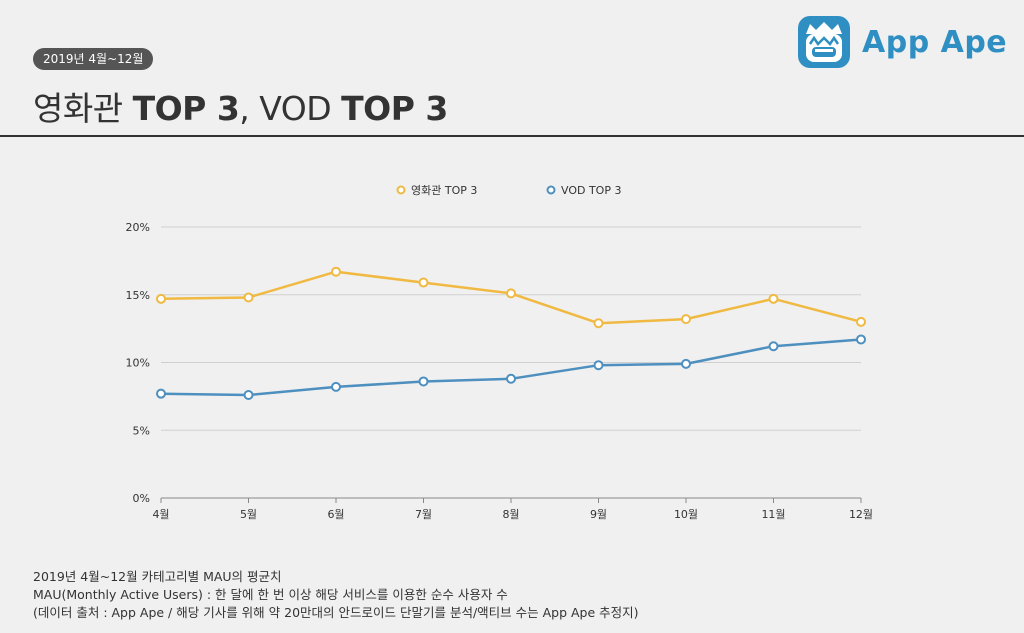  Describe the element at coordinates (335, 514) in the screenshot. I see `x-tick-label: 6월` at that location.